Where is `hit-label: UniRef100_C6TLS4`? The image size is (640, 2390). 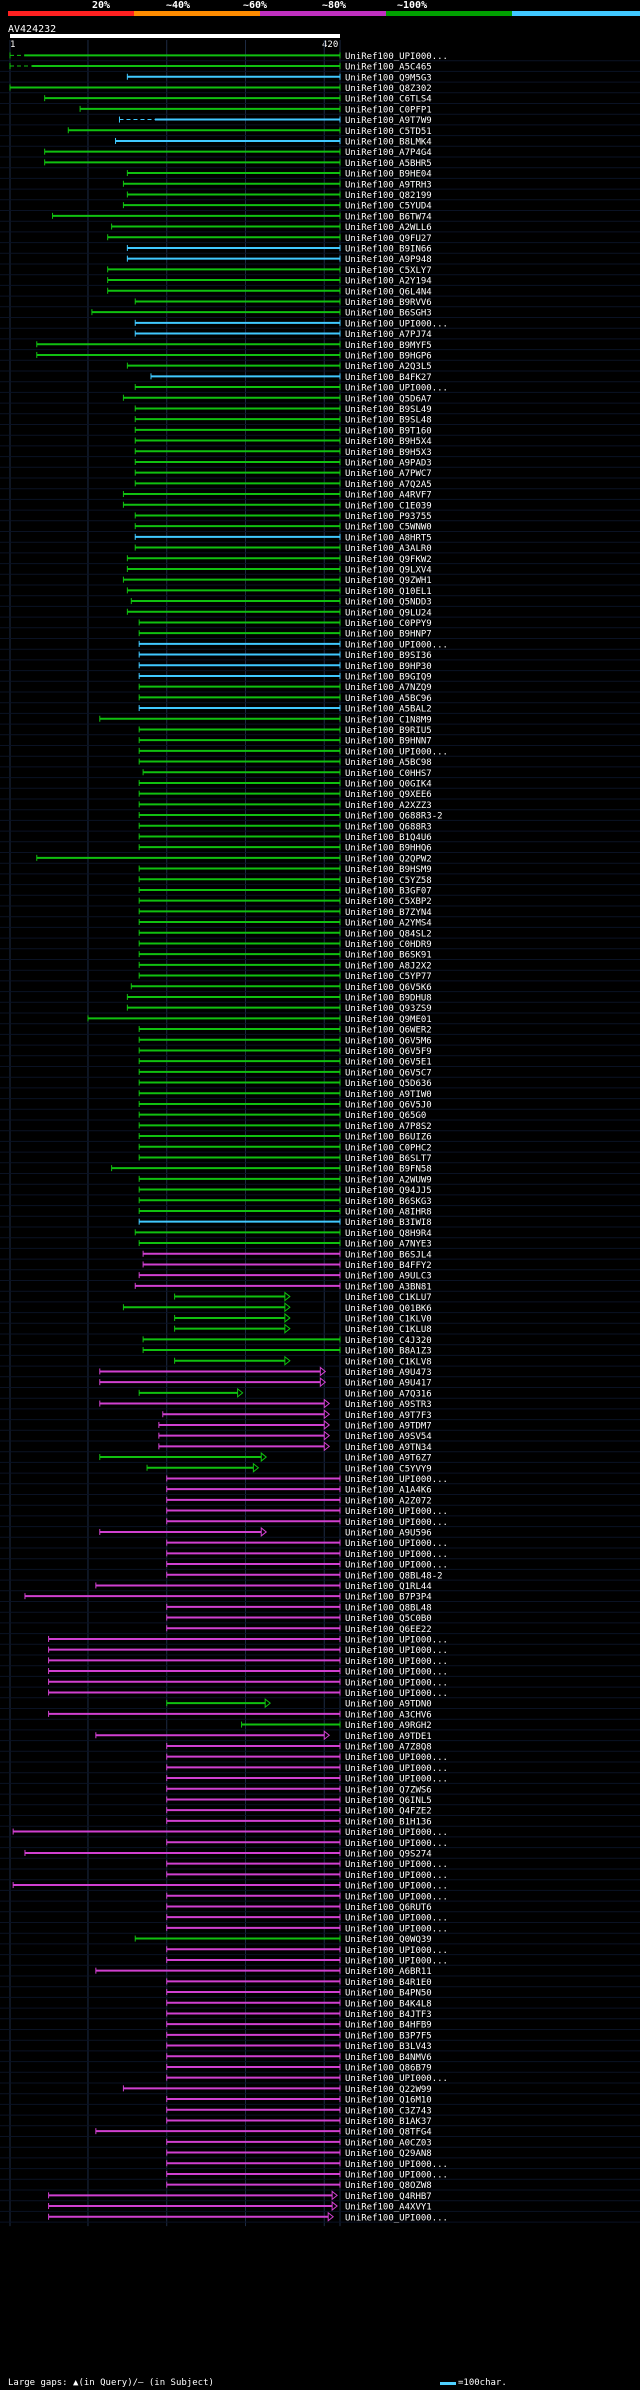 hit-label: UniRef100_C6TLS4 is located at coordinates (388, 100).